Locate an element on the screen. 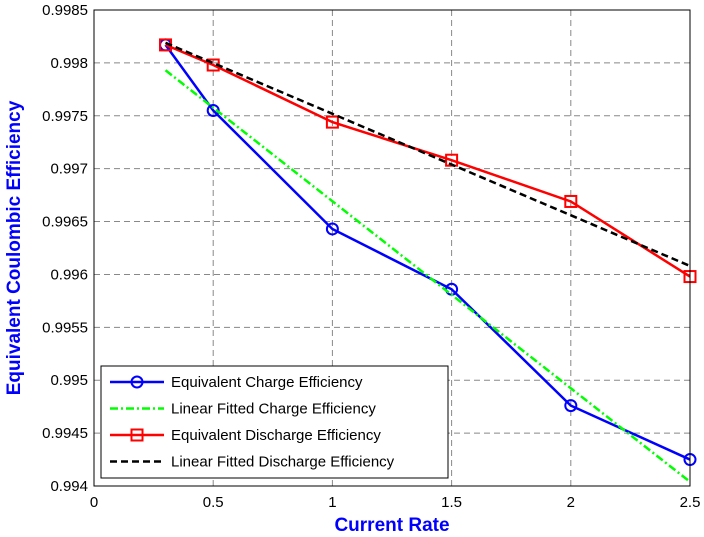 This screenshot has width=704, height=537. legend-entry: Equivalent Discharge Efficiency is located at coordinates (245, 435).